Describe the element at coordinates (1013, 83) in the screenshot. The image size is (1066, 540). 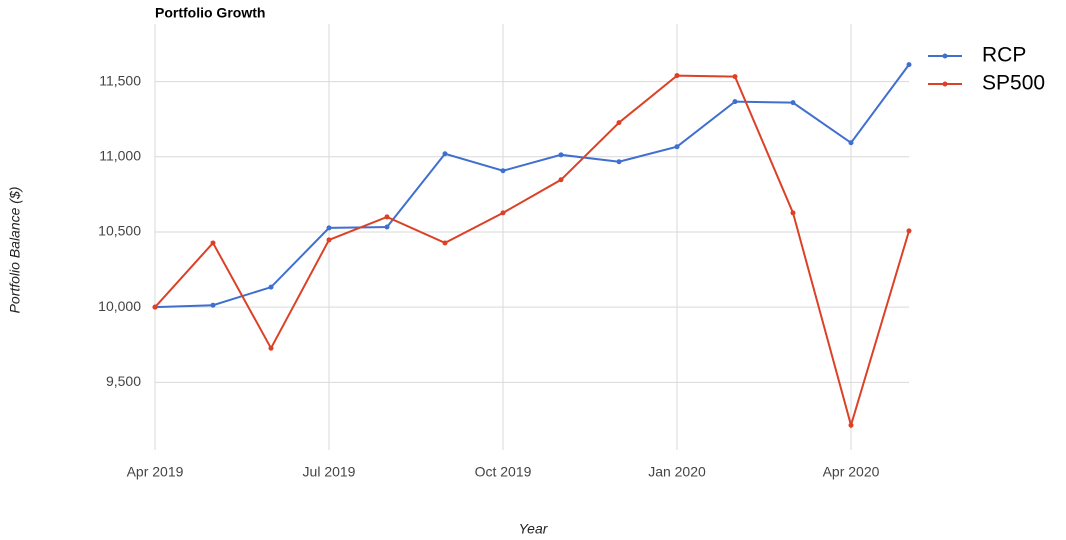
I see `legend-label: SP500` at that location.